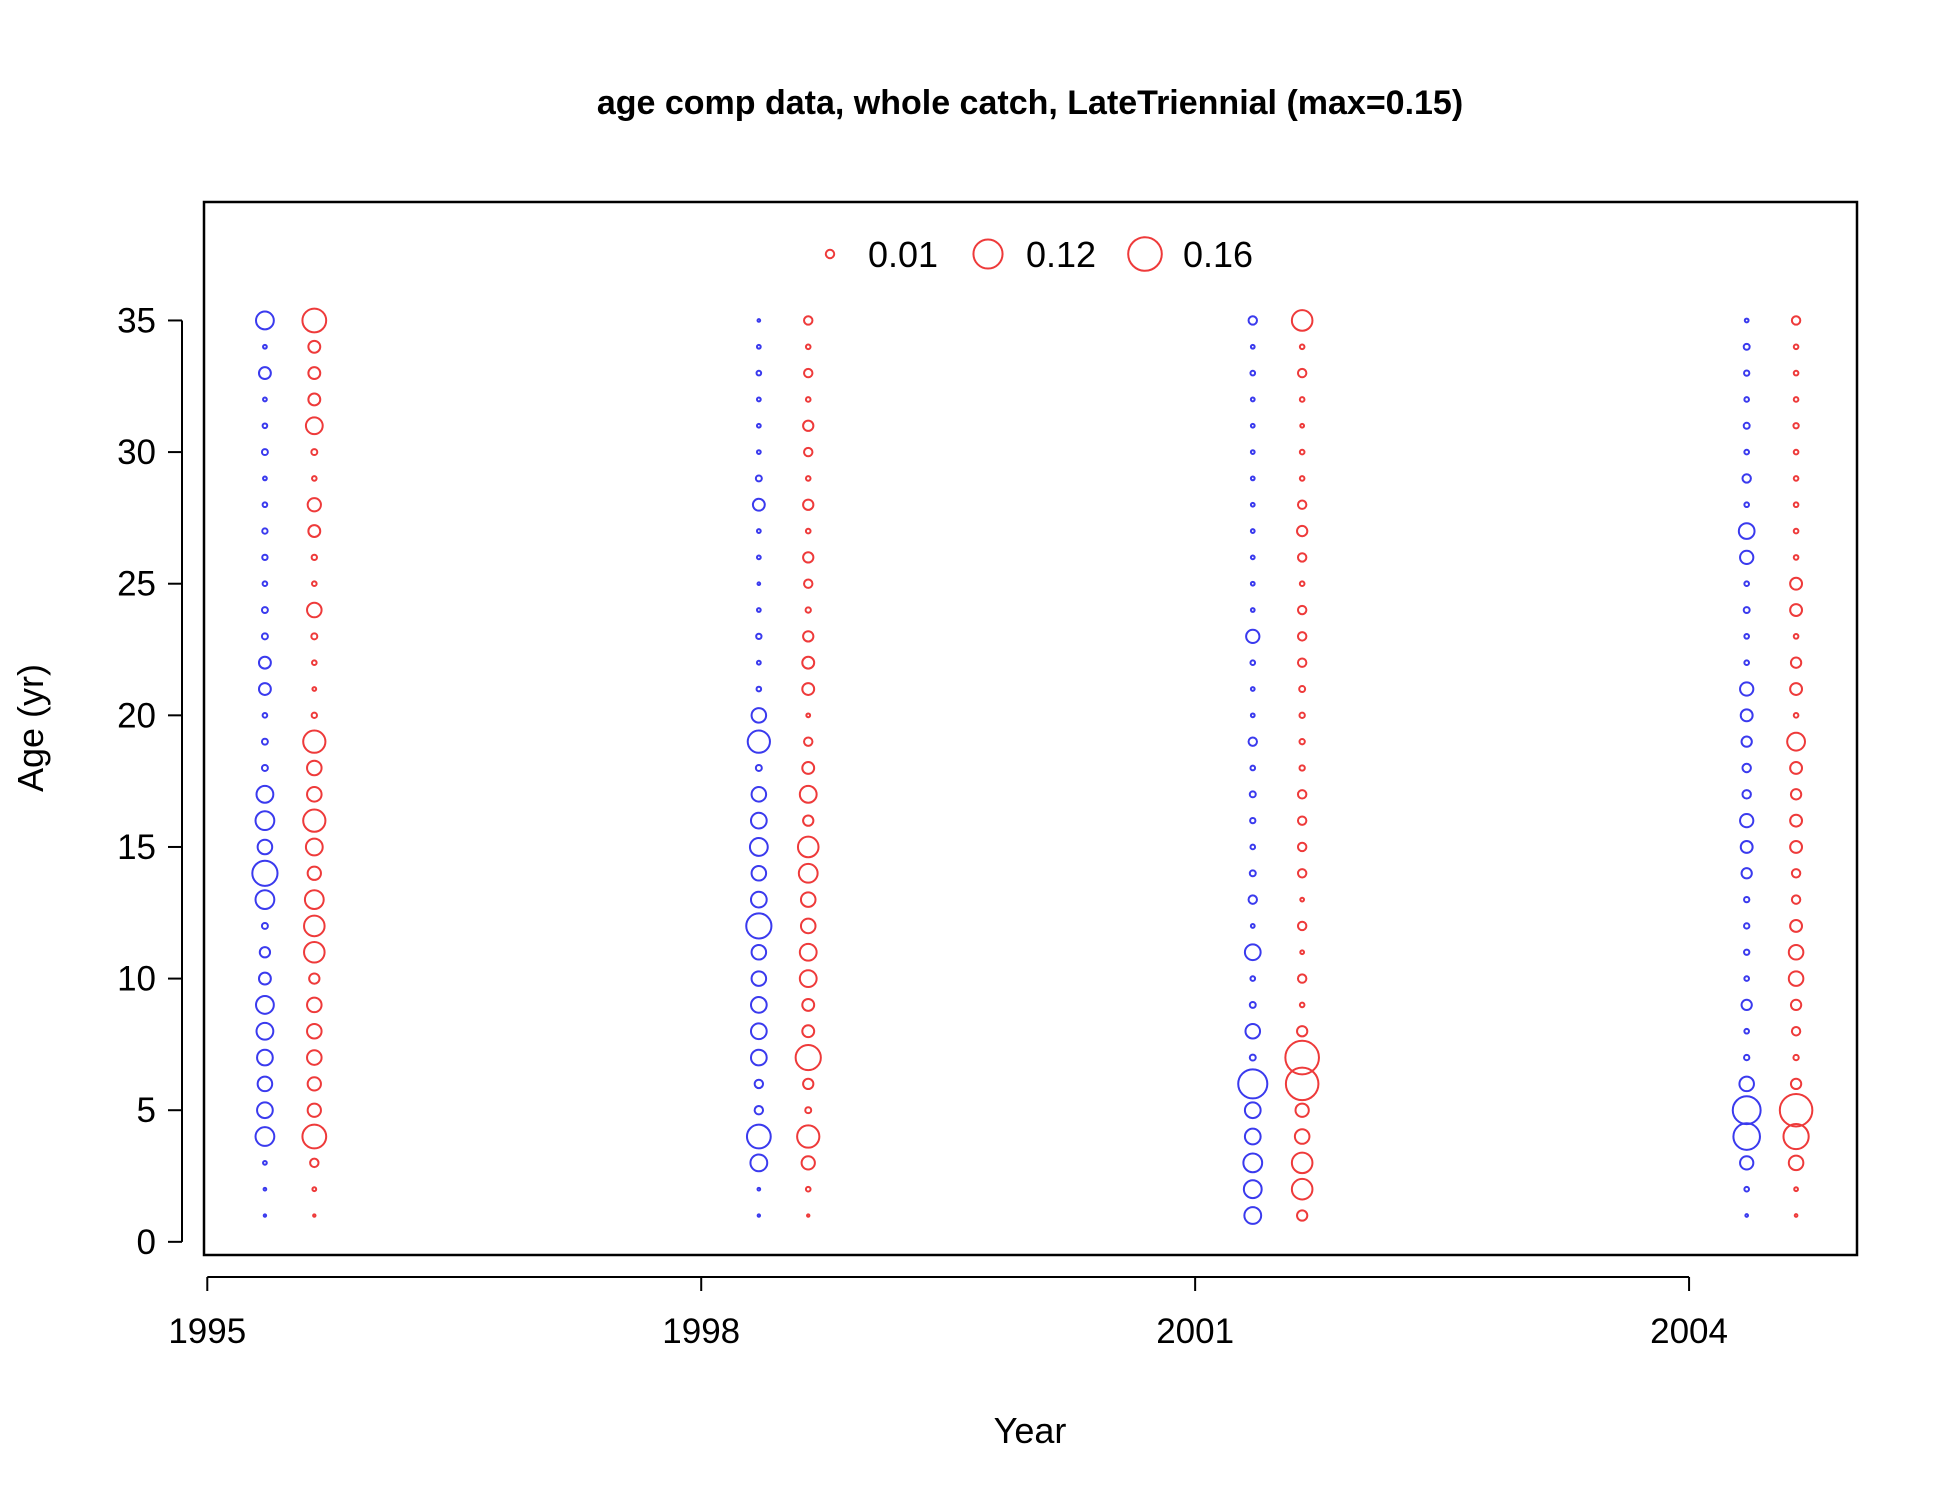 This screenshot has height=1500, width=1950. What do you see at coordinates (146, 1110) in the screenshot?
I see `y-tick-label: 5` at bounding box center [146, 1110].